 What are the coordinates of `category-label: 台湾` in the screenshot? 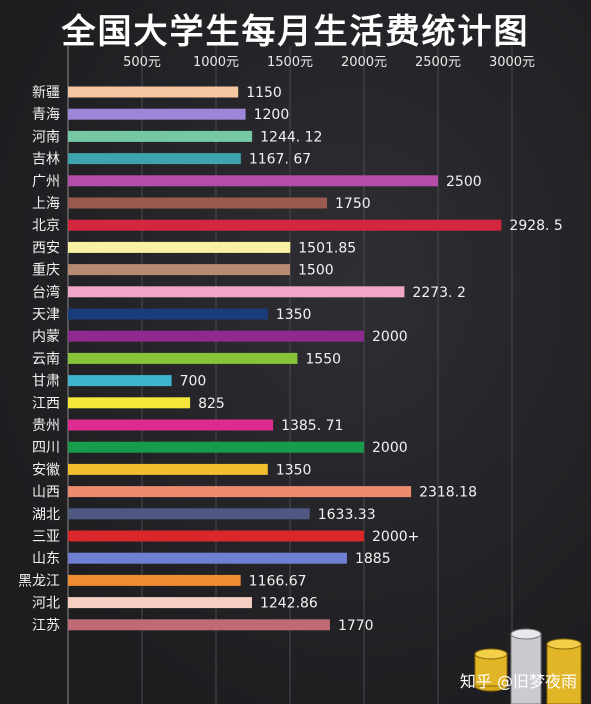 It's located at (46, 292).